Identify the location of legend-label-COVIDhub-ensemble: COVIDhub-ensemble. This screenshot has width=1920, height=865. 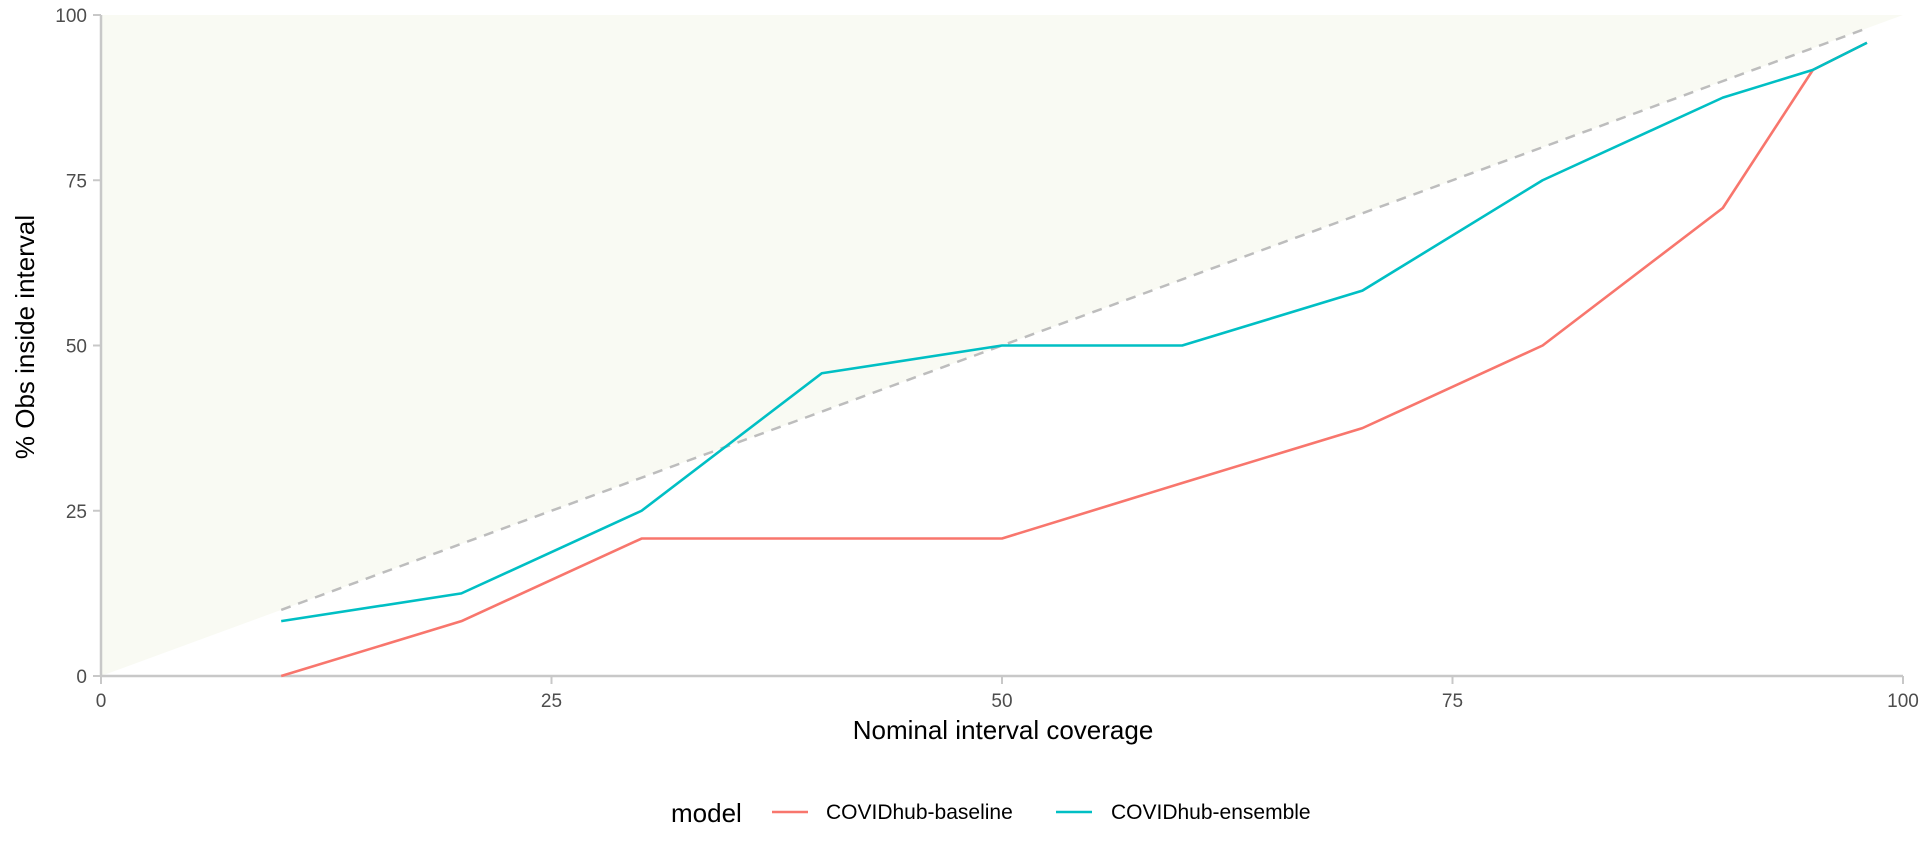
(1211, 812).